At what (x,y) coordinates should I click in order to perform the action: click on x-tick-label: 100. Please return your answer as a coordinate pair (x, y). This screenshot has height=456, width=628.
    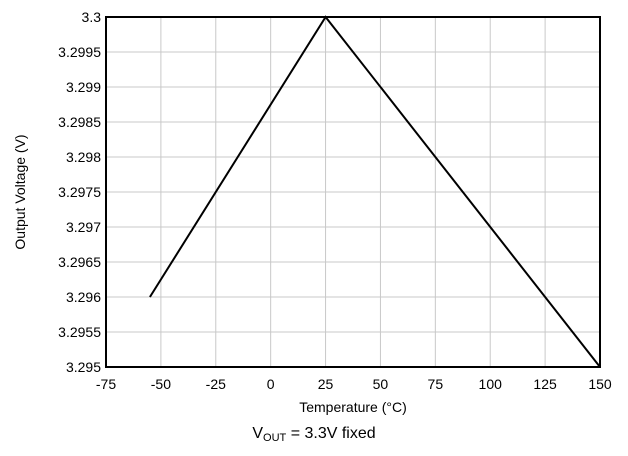
    Looking at the image, I should click on (491, 384).